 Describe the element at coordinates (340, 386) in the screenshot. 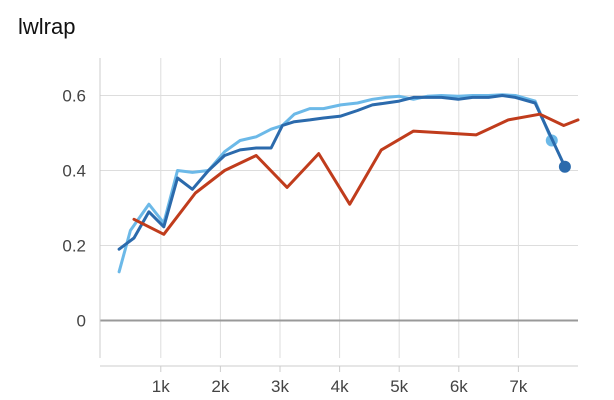

I see `x-tick-label: 4k` at that location.